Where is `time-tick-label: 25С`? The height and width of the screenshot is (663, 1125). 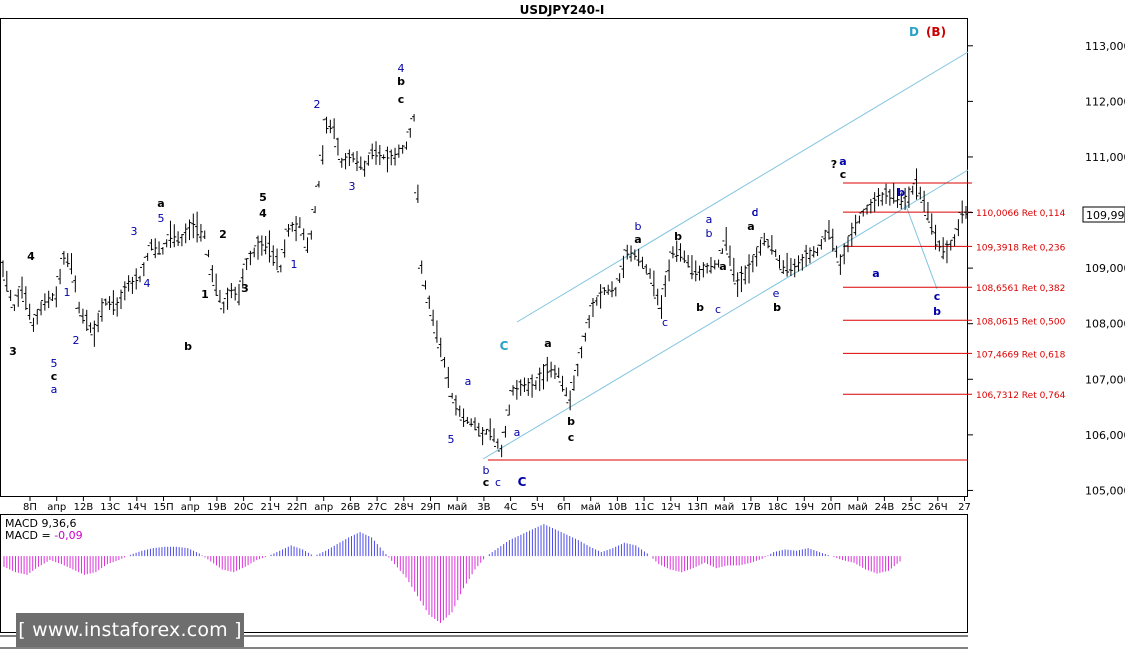
time-tick-label: 25С is located at coordinates (911, 507).